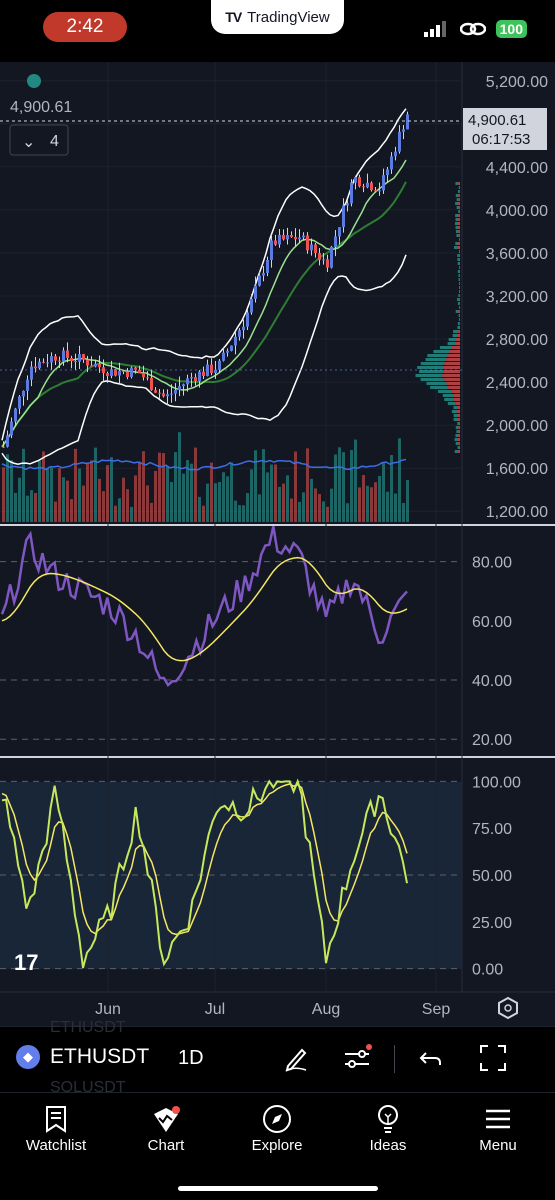  Describe the element at coordinates (278, 1188) in the screenshot. I see `home-indicator` at that location.